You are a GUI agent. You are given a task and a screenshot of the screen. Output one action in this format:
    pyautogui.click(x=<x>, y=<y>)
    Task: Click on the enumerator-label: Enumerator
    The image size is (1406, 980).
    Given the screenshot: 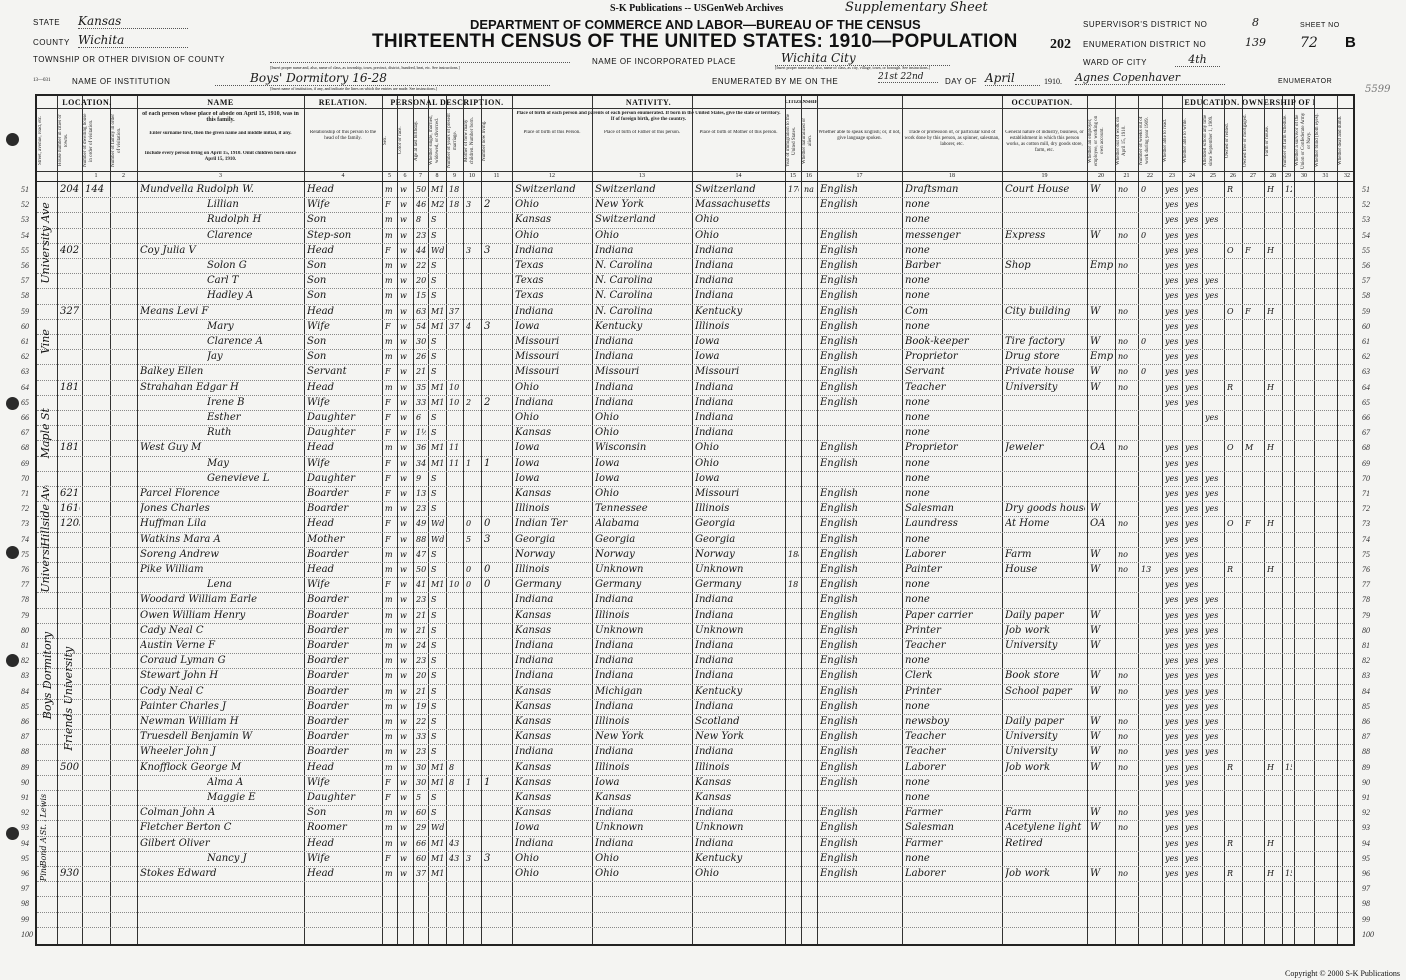 What is the action you would take?
    pyautogui.click(x=1305, y=81)
    